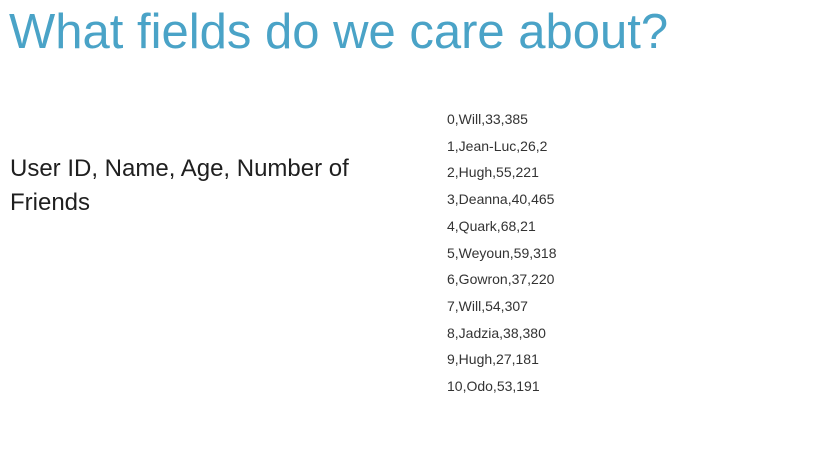 This screenshot has height=460, width=819. What do you see at coordinates (493, 386) in the screenshot?
I see `record-line: 10,Odo,53,191` at bounding box center [493, 386].